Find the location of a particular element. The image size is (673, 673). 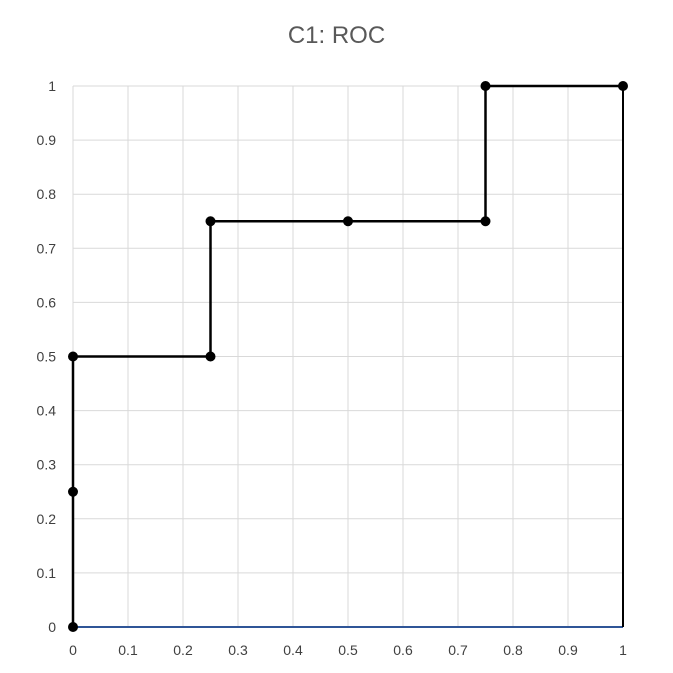

x-tick-label: 1 is located at coordinates (623, 650).